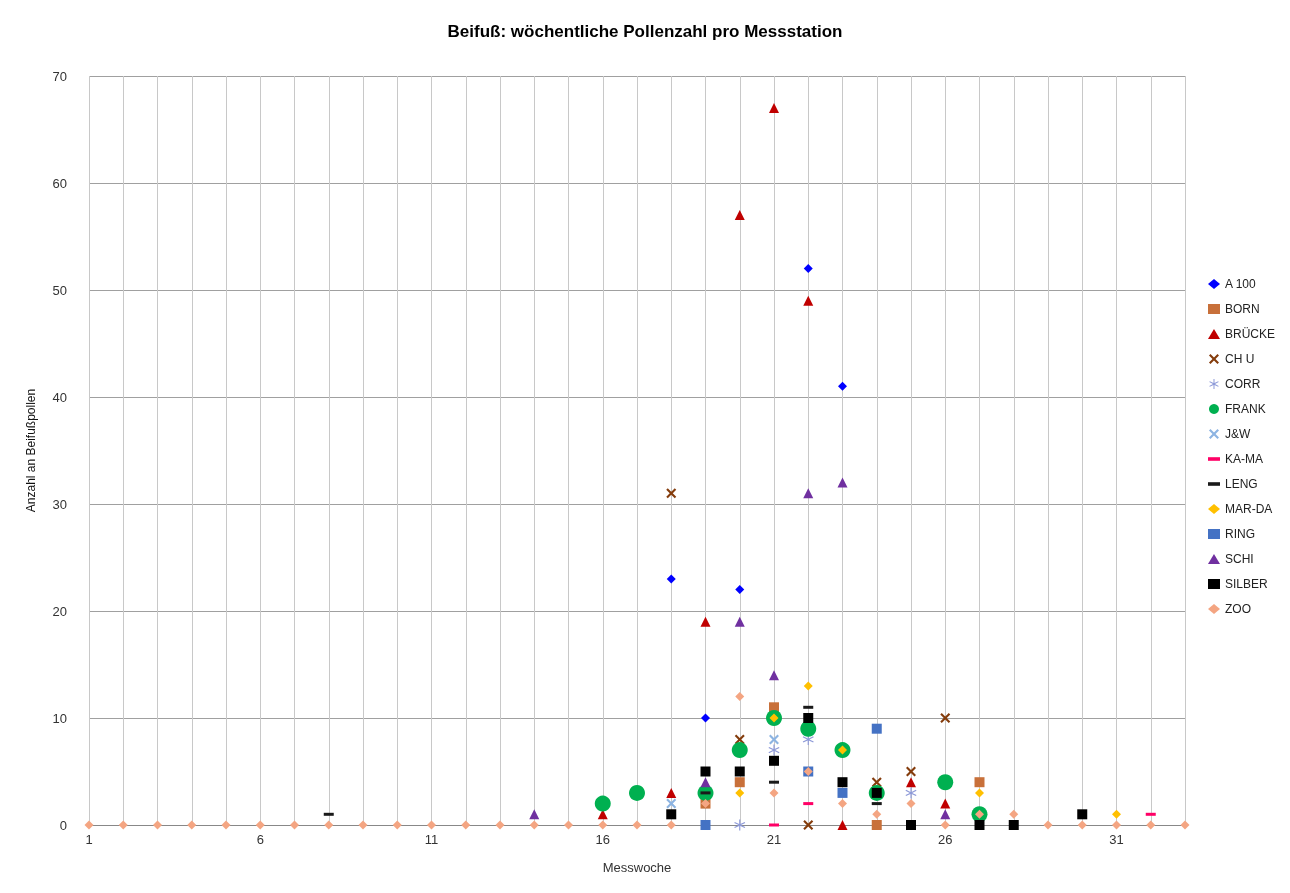 This screenshot has width=1290, height=893. I want to click on legend-label: SILBER, so click(1246, 584).